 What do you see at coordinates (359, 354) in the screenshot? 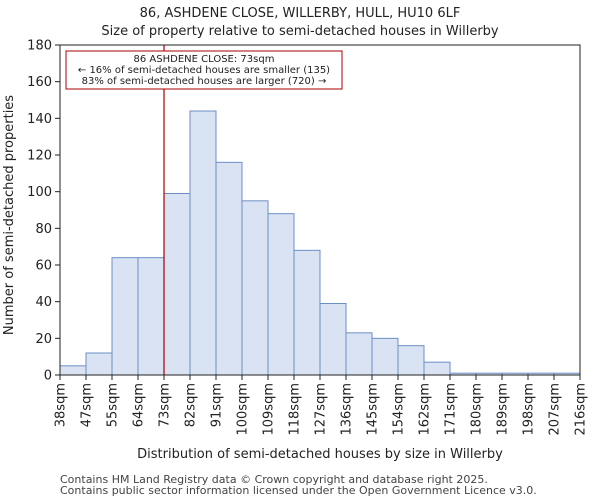
I see `bar-136sqm` at bounding box center [359, 354].